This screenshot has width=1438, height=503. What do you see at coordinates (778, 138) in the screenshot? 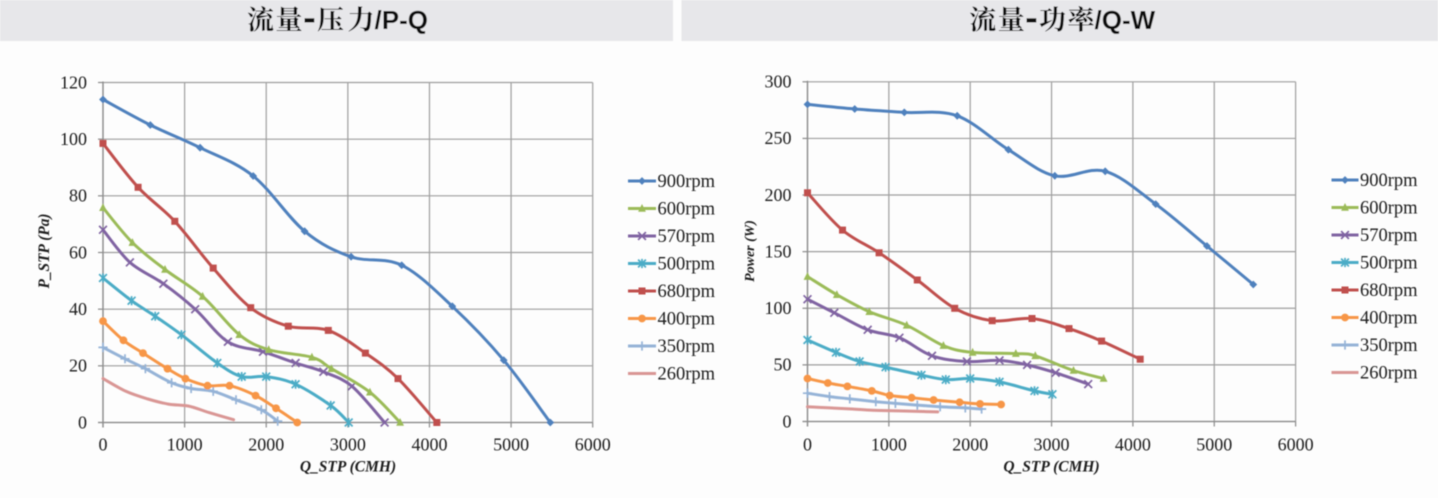
I see `svg-text: 250` at bounding box center [778, 138].